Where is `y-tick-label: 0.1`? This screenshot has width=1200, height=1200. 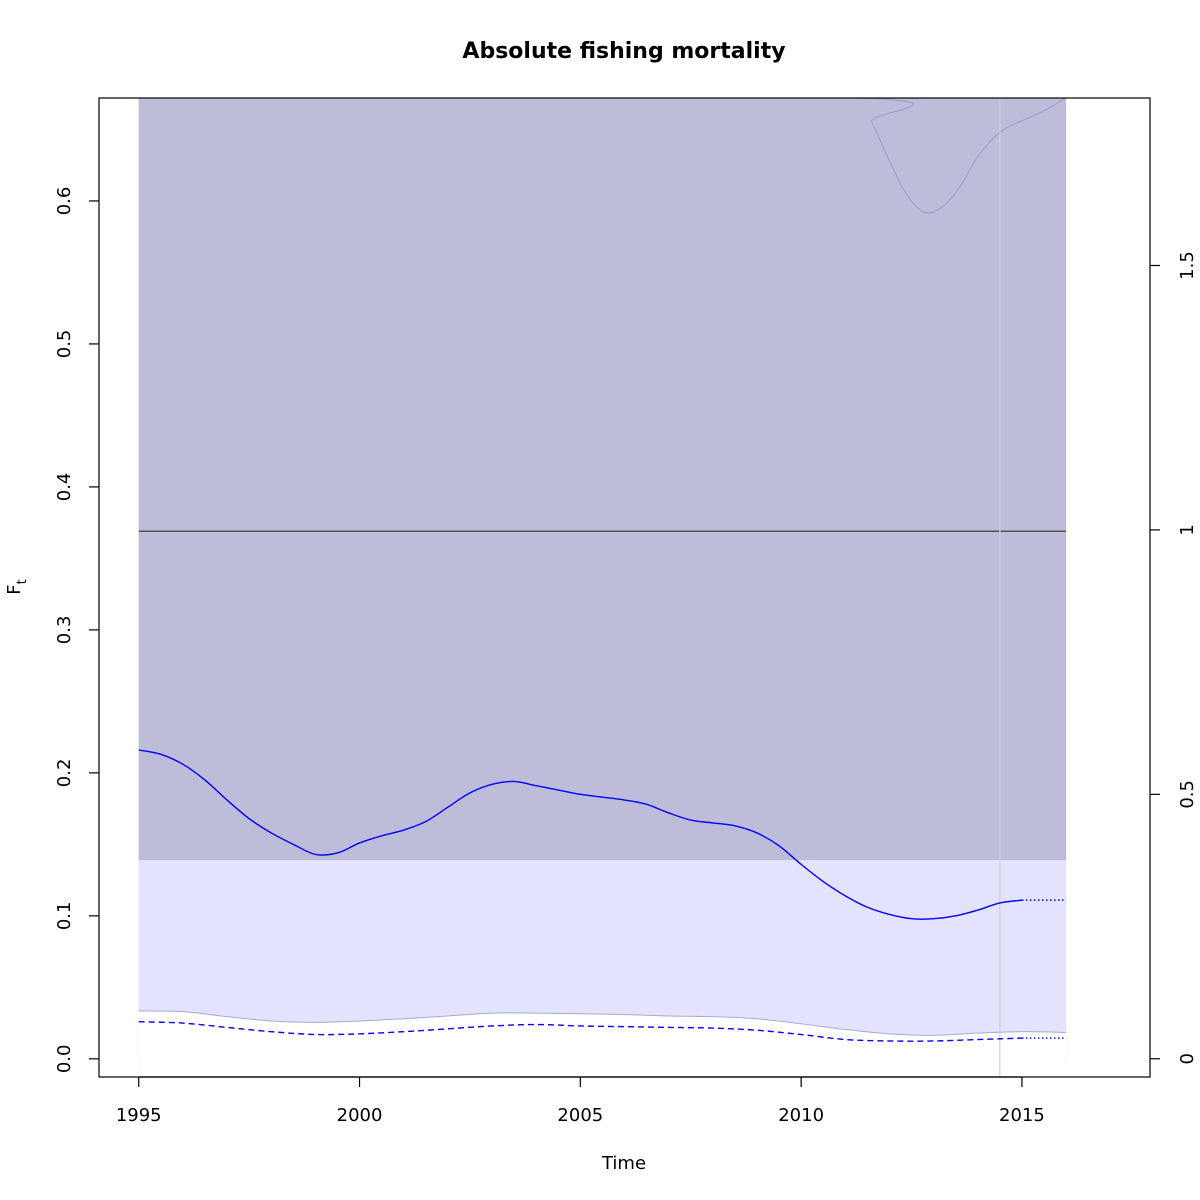
y-tick-label: 0.1 is located at coordinates (64, 916).